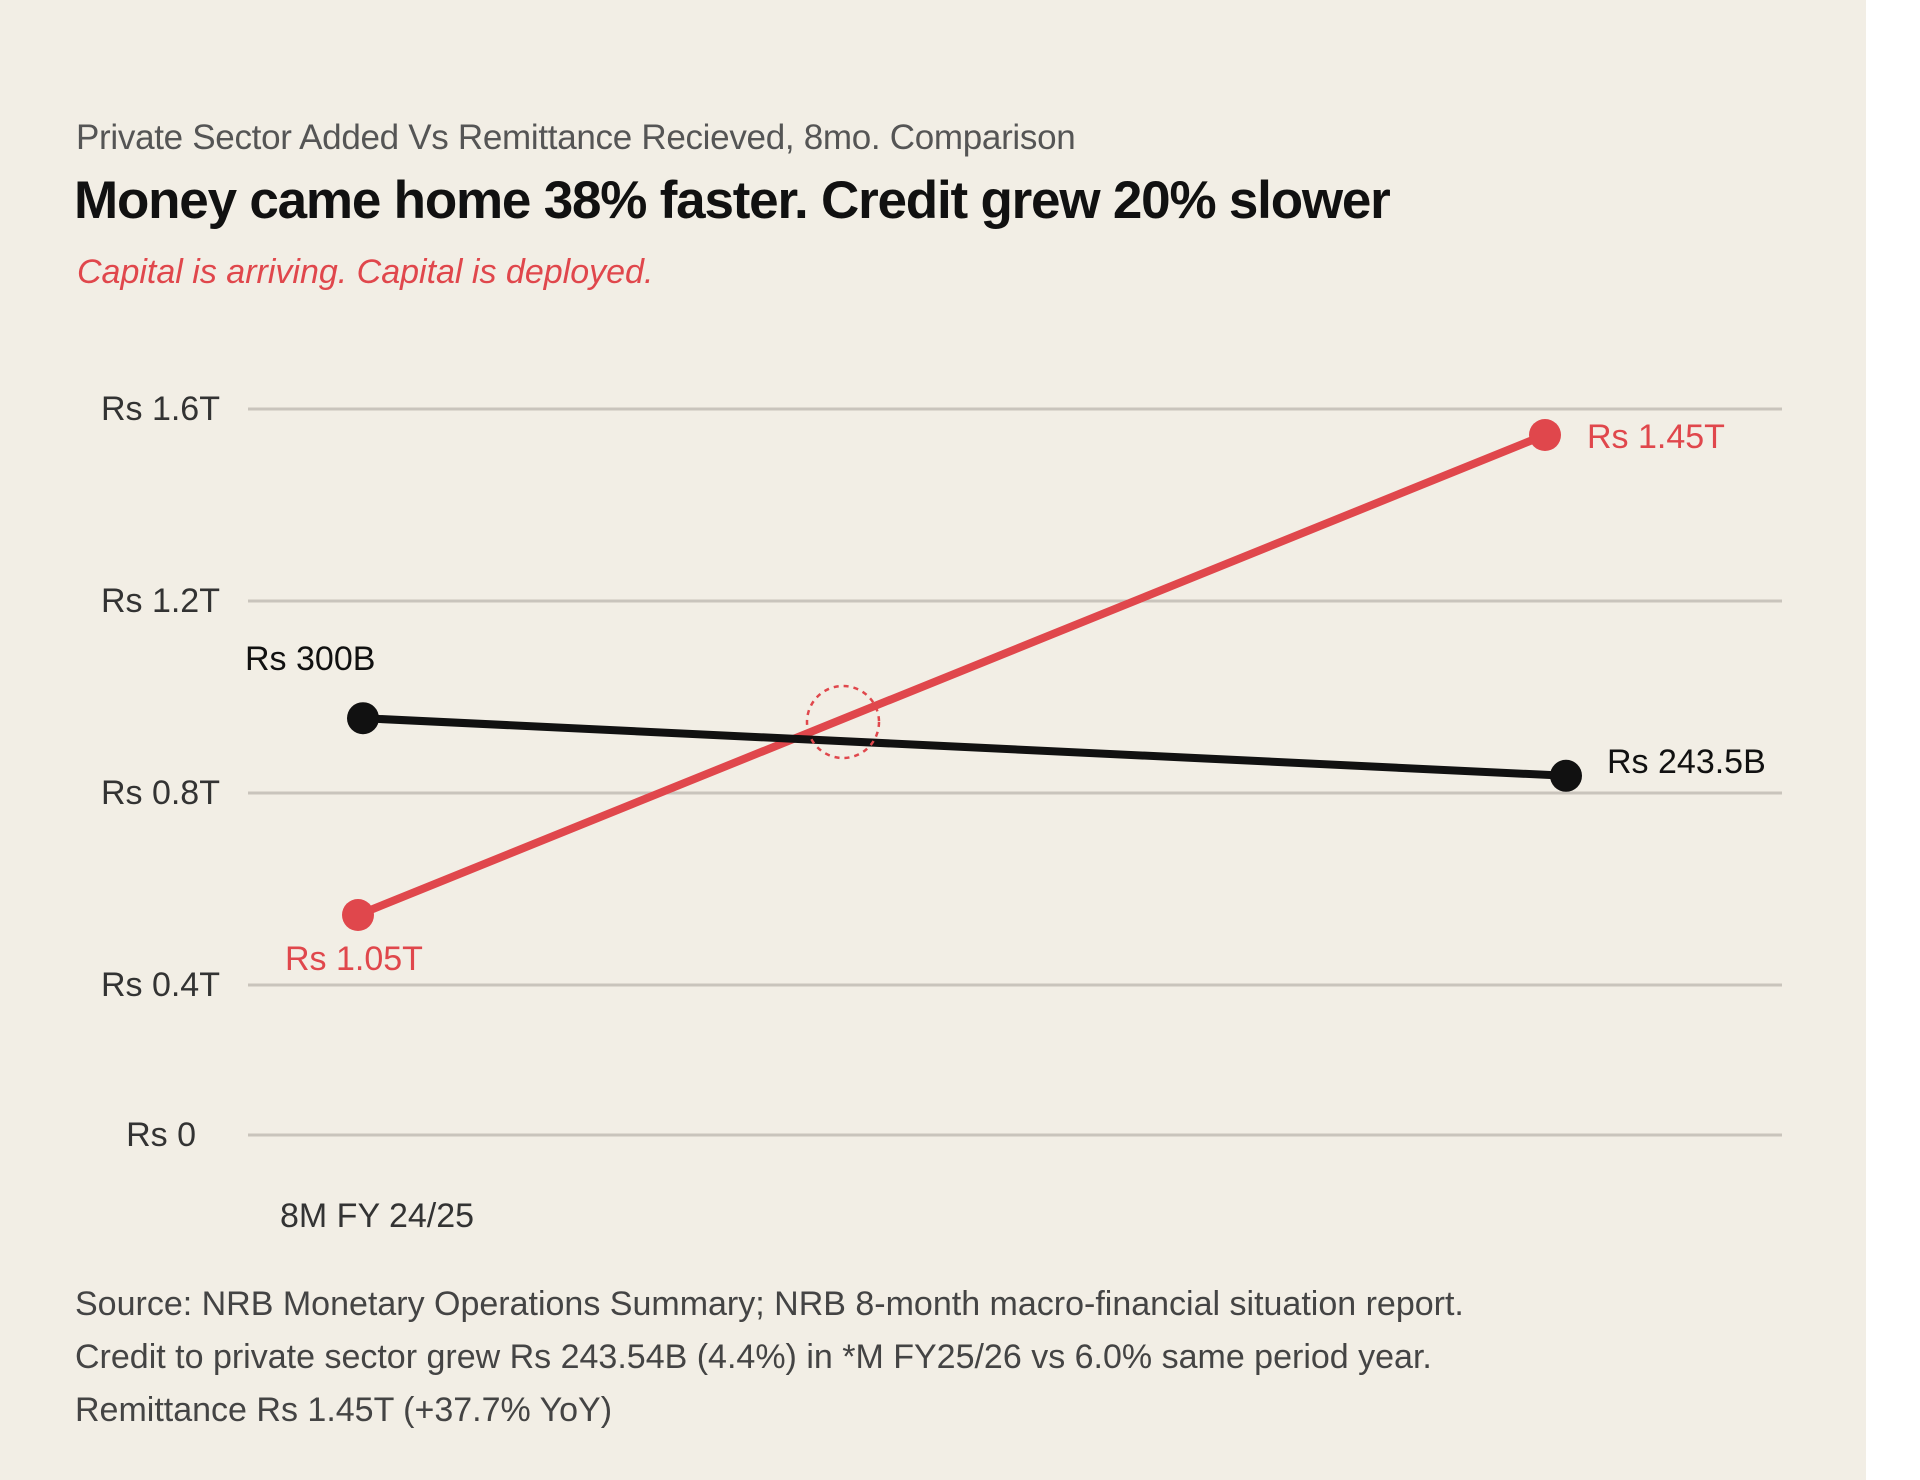  What do you see at coordinates (354, 959) in the screenshot?
I see `series-0-label-0: Rs 1.05T` at bounding box center [354, 959].